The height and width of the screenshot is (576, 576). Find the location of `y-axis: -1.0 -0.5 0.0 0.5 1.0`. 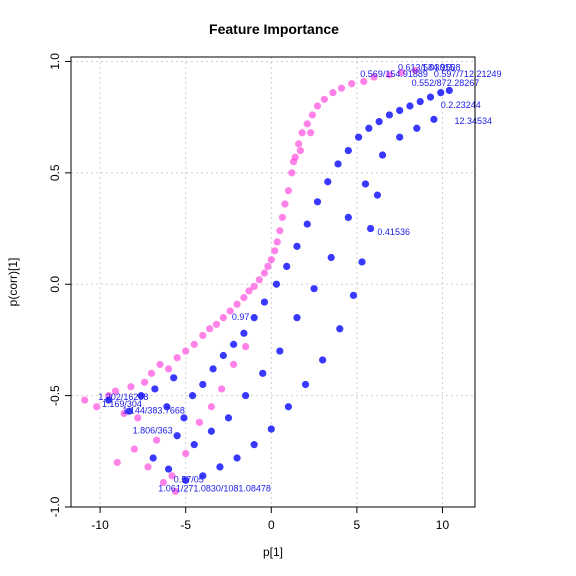

y-axis: -1.0 -0.5 0.0 0.5 1.0 is located at coordinates (59, 285).